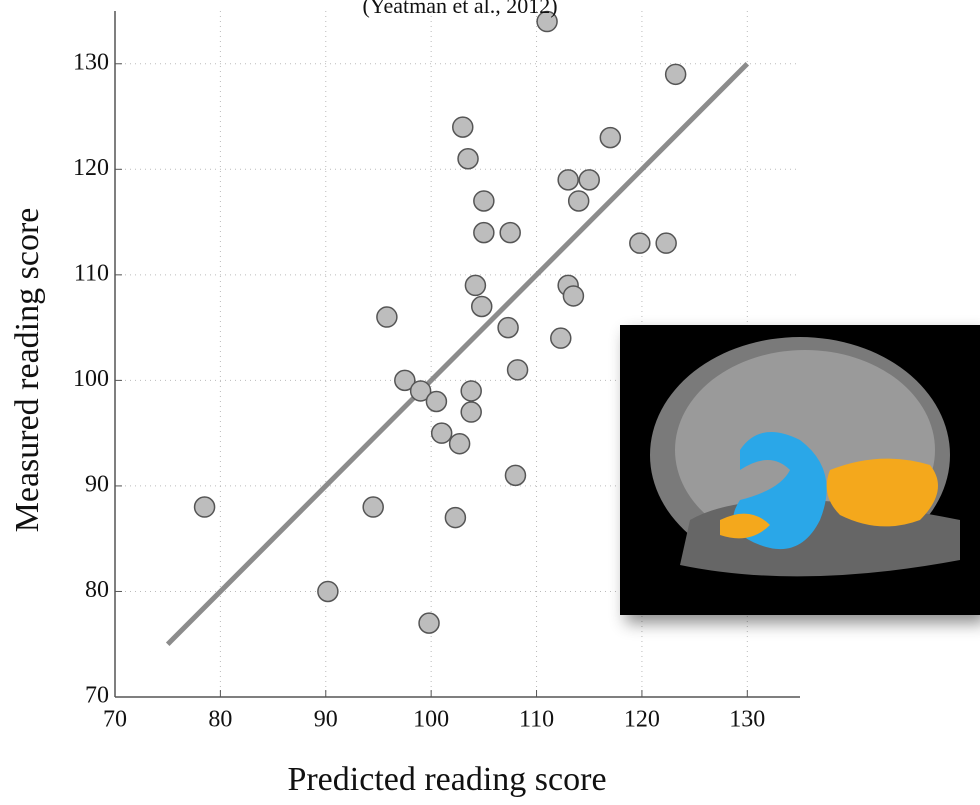  What do you see at coordinates (459, 9) in the screenshot?
I see `chart-title: (Yeatman et al., 2012)` at bounding box center [459, 9].